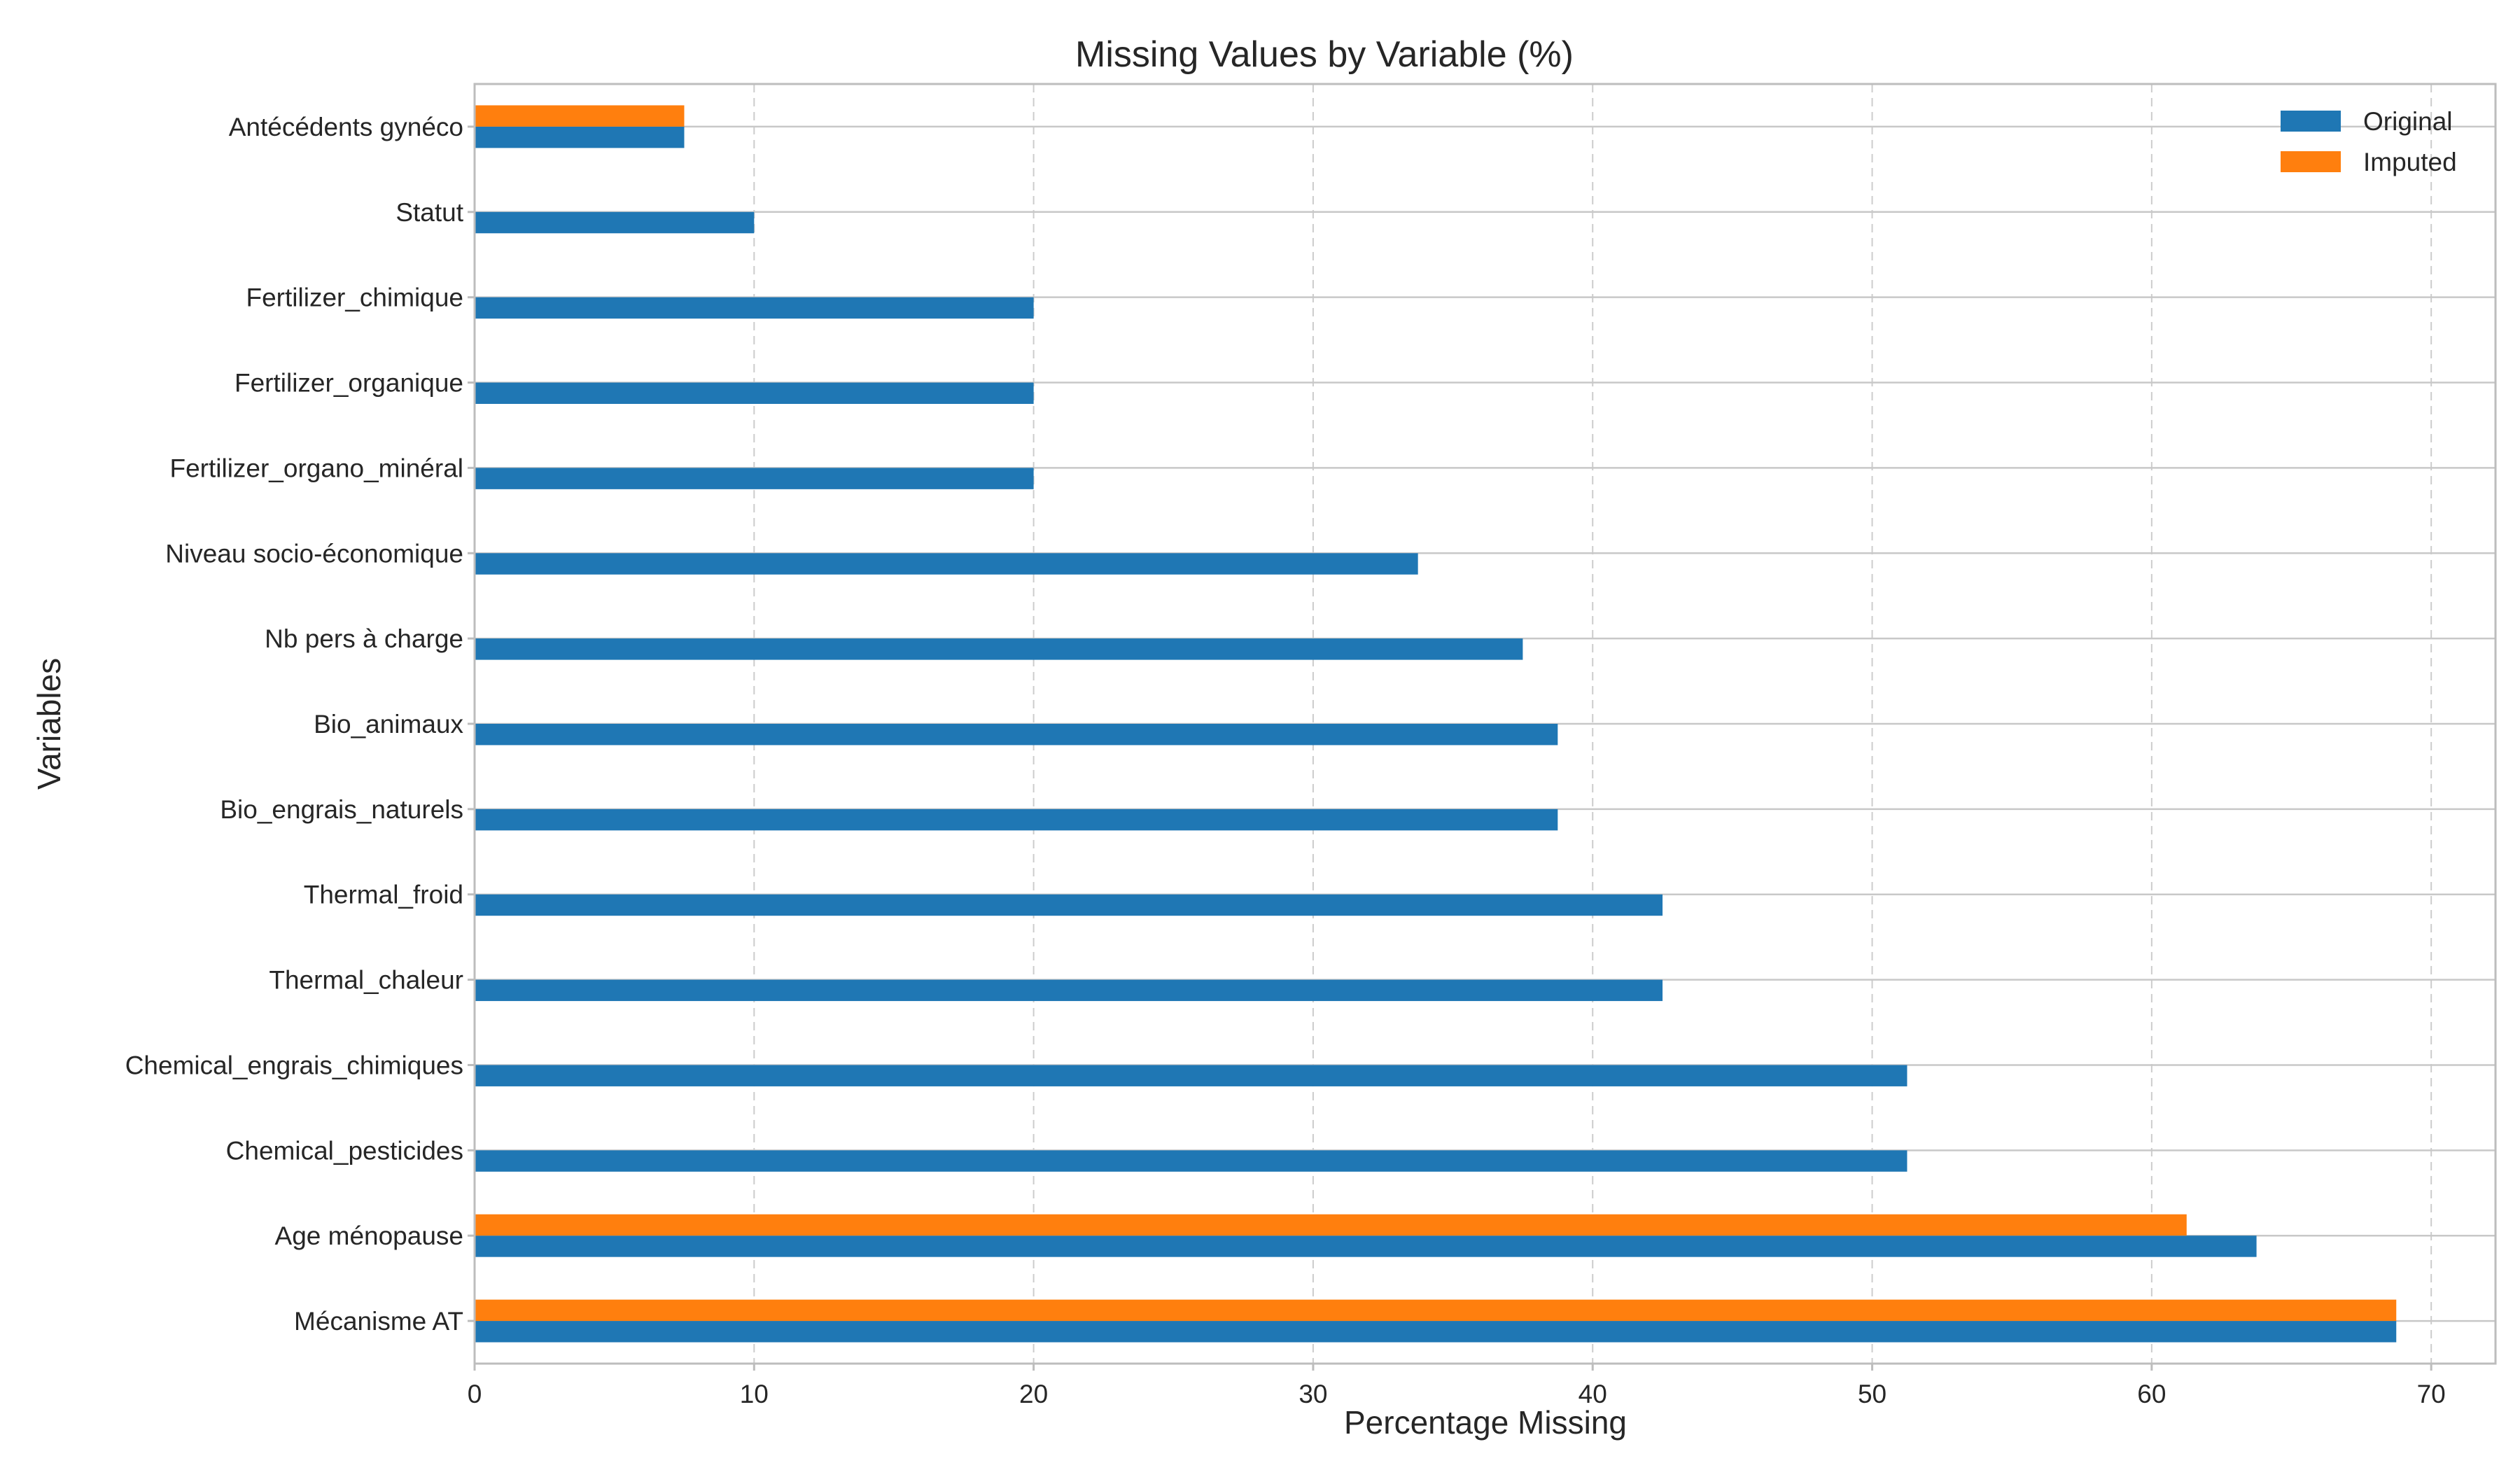  I want to click on x-tick-label: 70, so click(2431, 1394).